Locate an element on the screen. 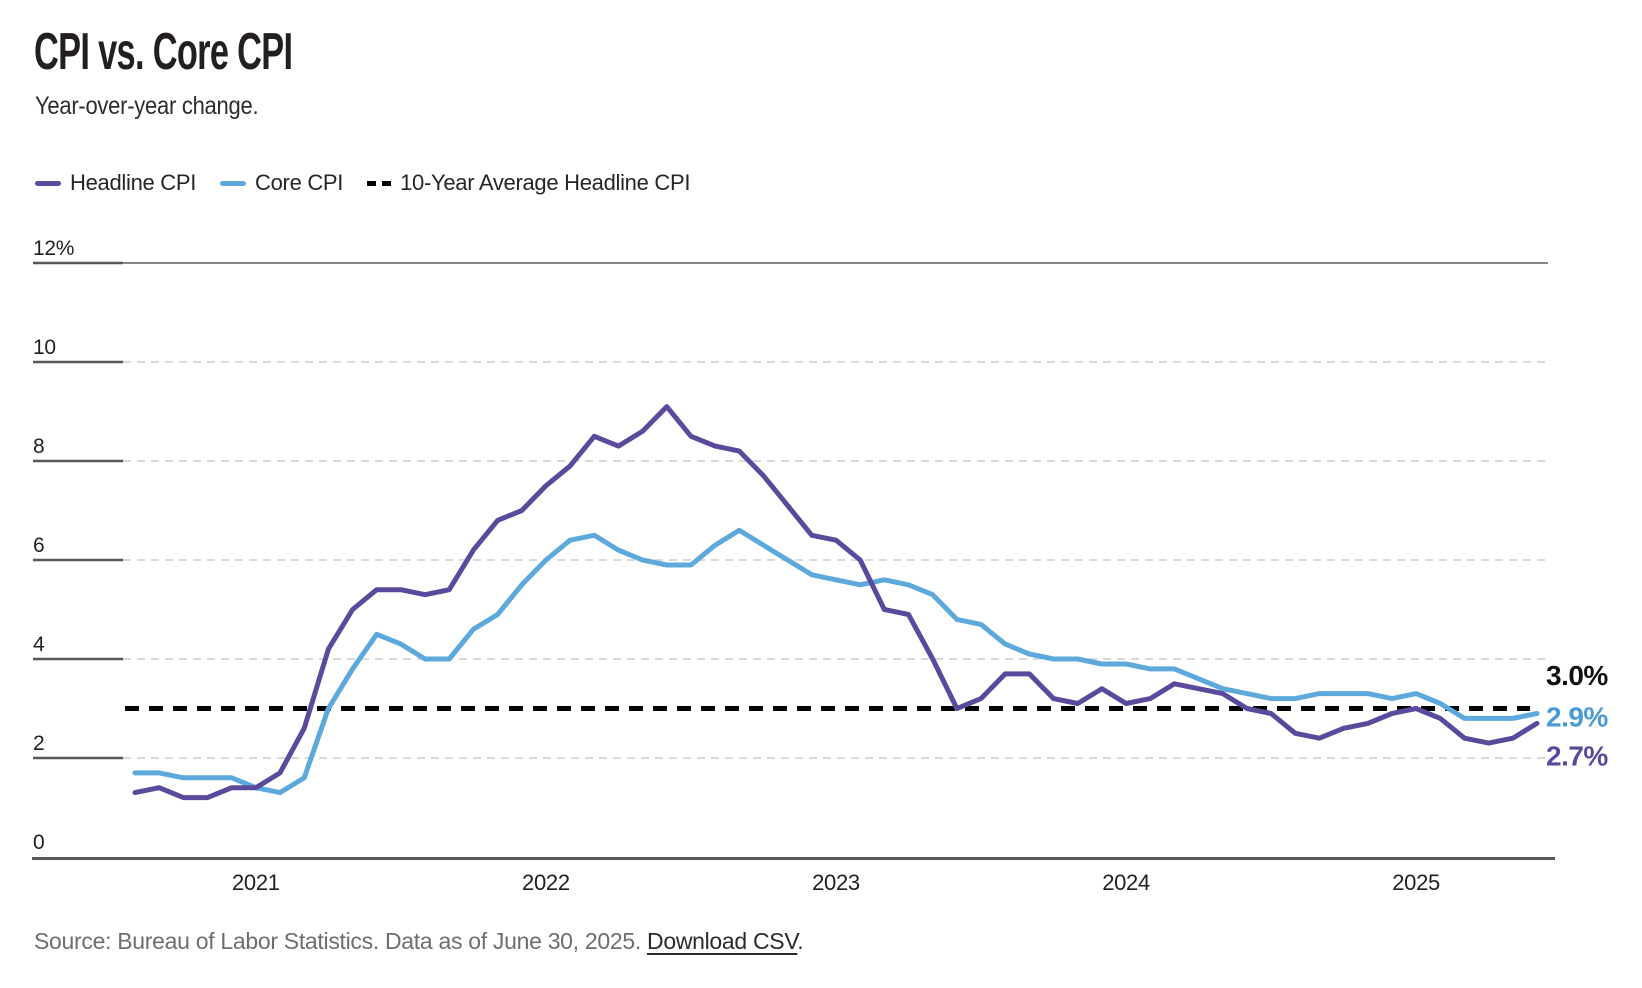 The height and width of the screenshot is (988, 1642). download-csv-link: Download CSV is located at coordinates (722, 941).